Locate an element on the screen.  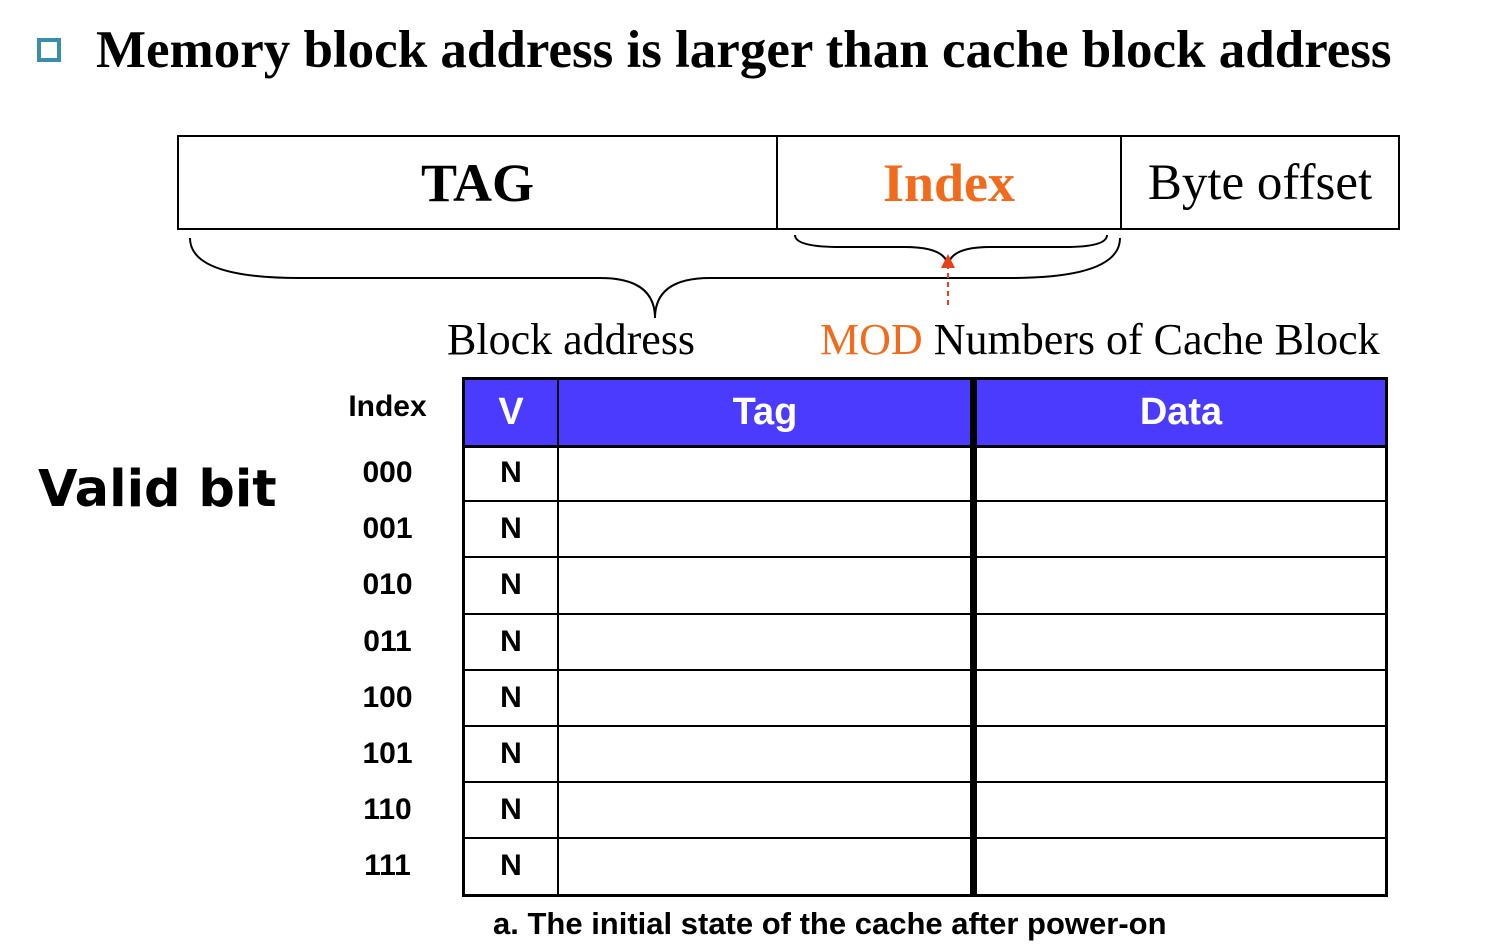
column-divider-tag is located at coordinates (973, 637).